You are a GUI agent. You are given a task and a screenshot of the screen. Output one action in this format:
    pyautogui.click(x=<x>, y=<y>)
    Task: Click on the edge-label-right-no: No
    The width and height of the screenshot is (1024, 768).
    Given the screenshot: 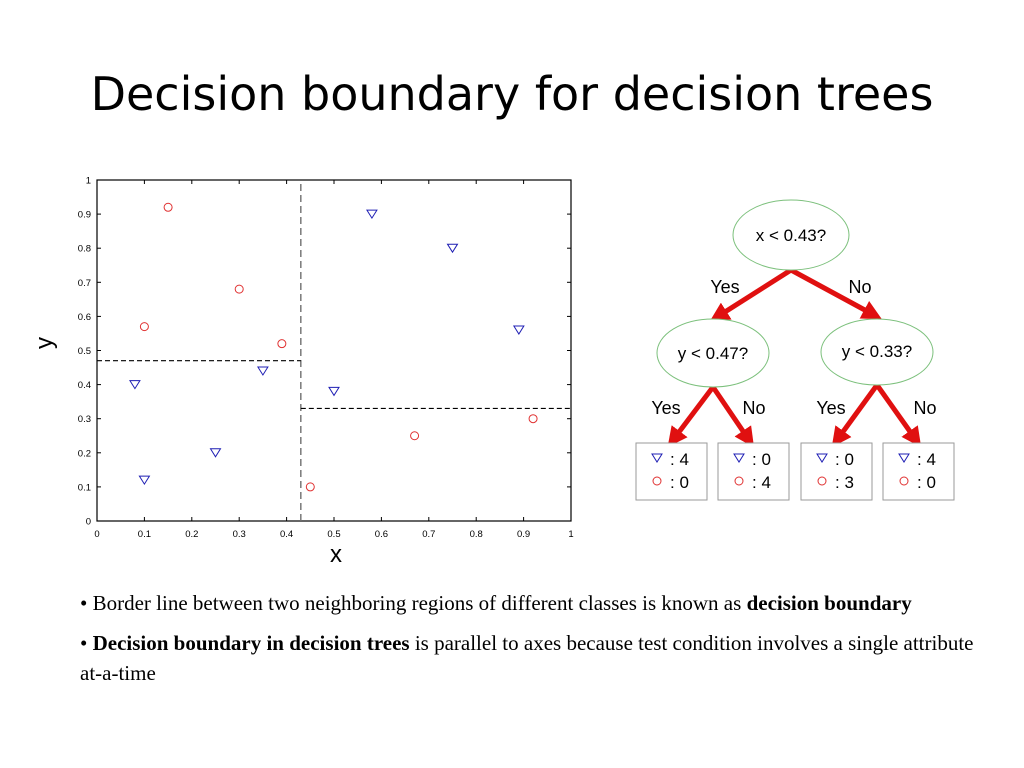 What is the action you would take?
    pyautogui.click(x=924, y=408)
    